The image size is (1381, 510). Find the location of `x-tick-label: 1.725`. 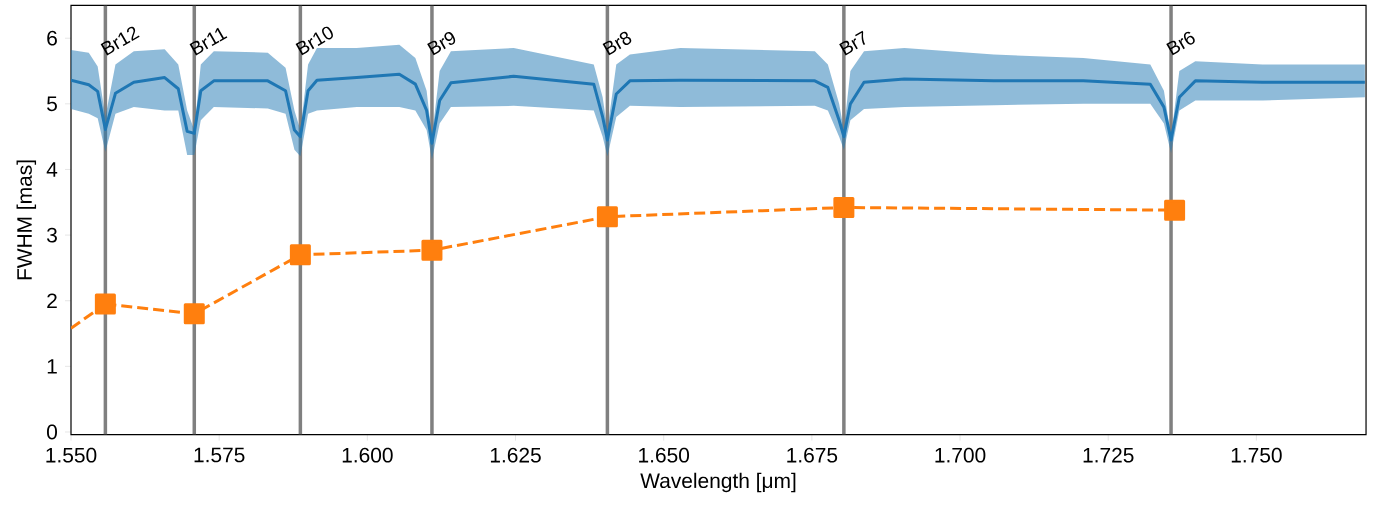

x-tick-label: 1.725 is located at coordinates (1108, 455).